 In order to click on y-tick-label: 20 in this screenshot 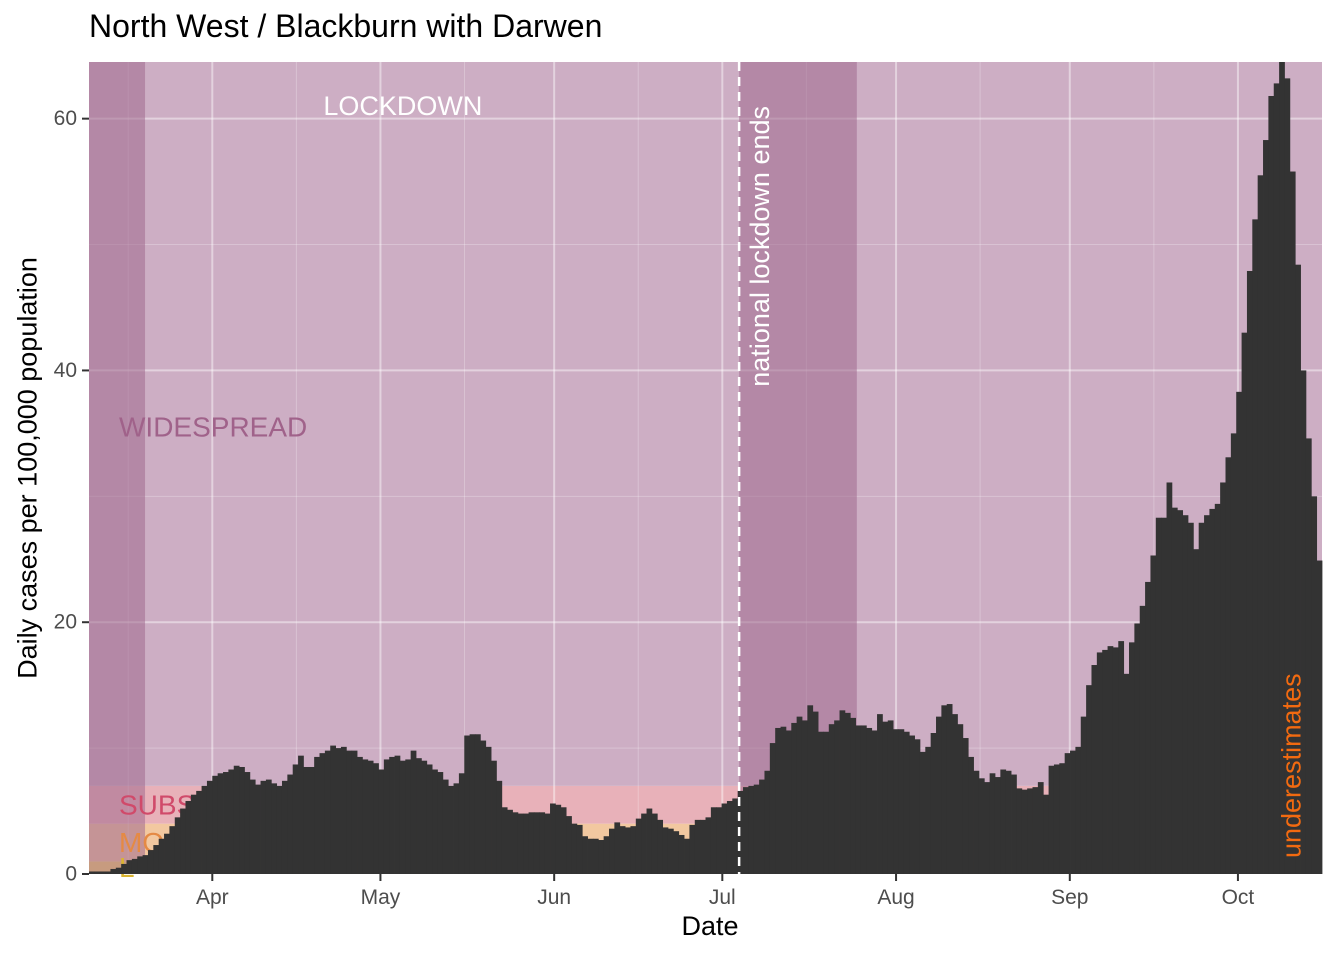, I will do `click(65, 622)`.